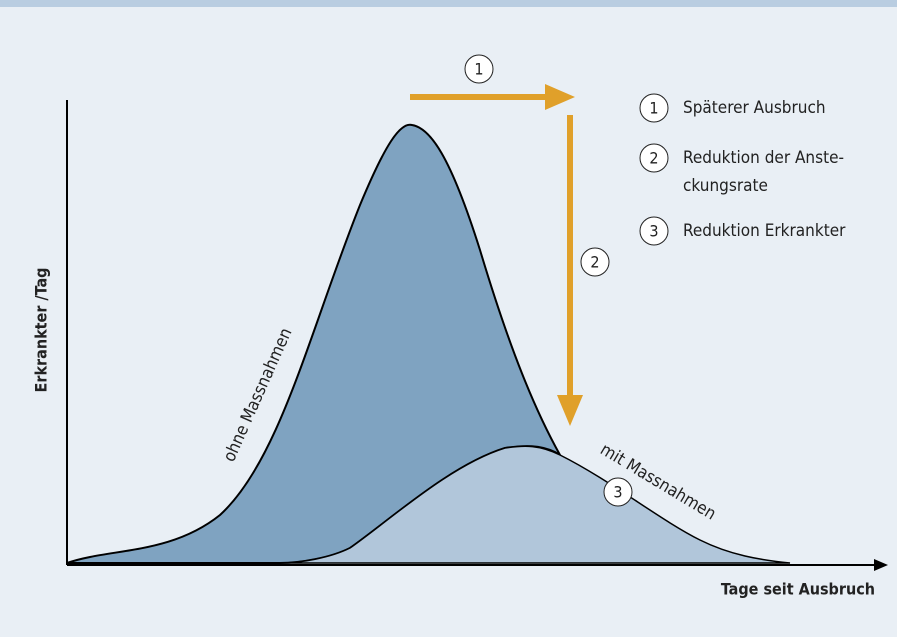 This screenshot has height=637, width=897. I want to click on marker-number: 1, so click(478, 69).